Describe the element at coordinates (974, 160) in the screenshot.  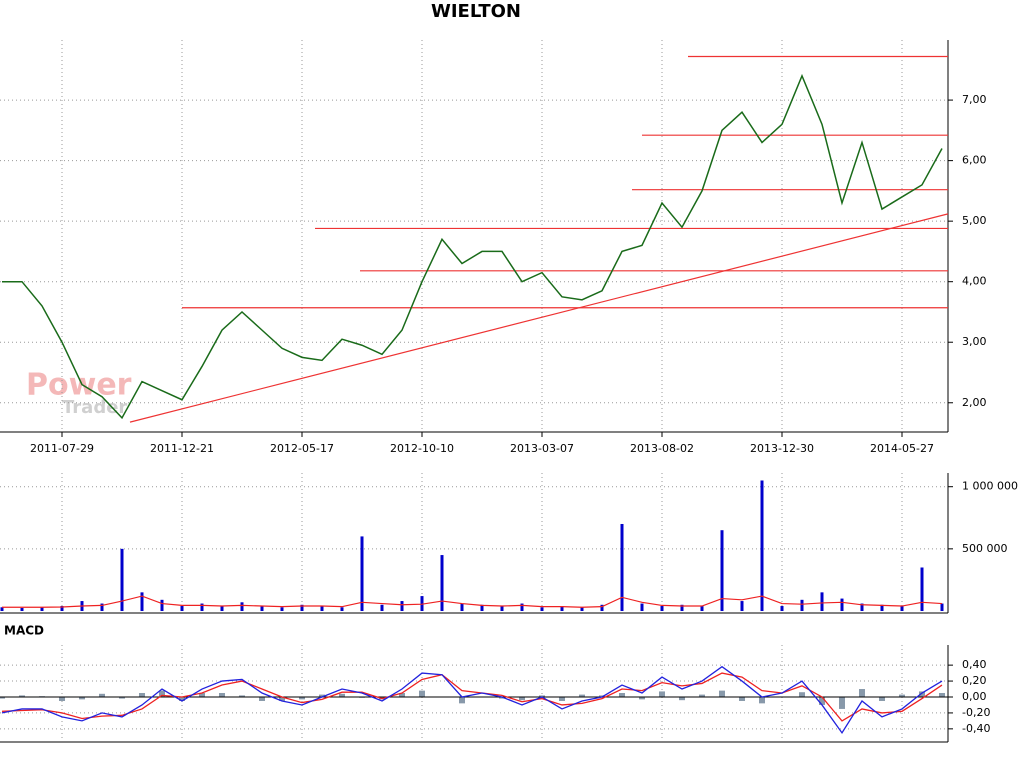
I see `y-tick-label: 6,00` at that location.